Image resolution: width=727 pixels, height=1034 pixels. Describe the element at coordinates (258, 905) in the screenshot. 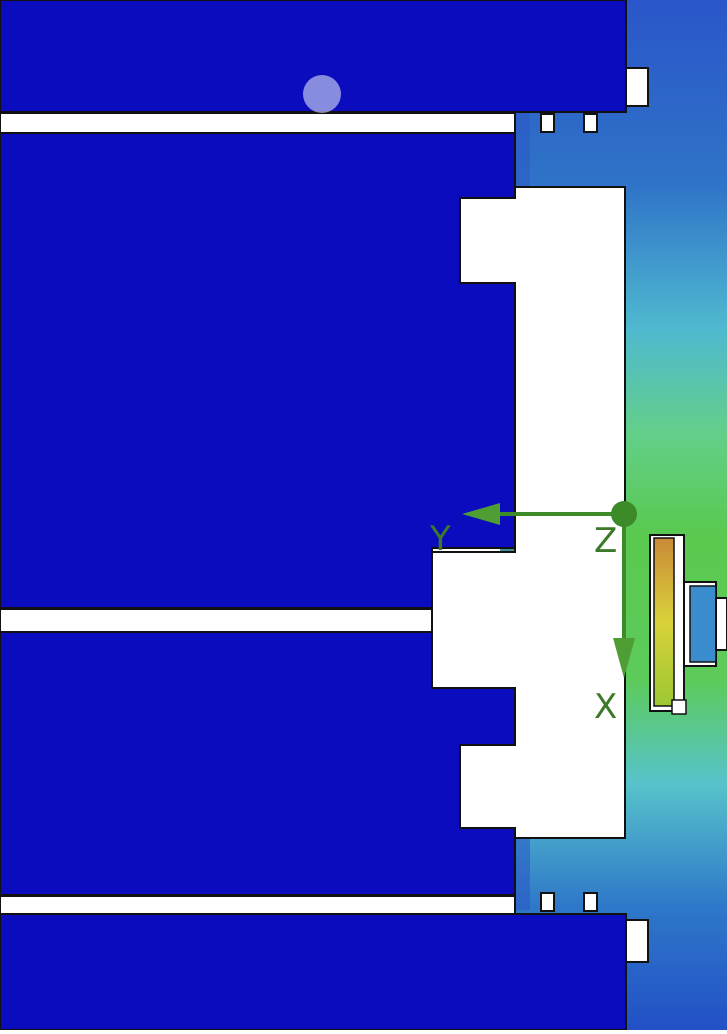

I see `bottom-gap-strip` at that location.